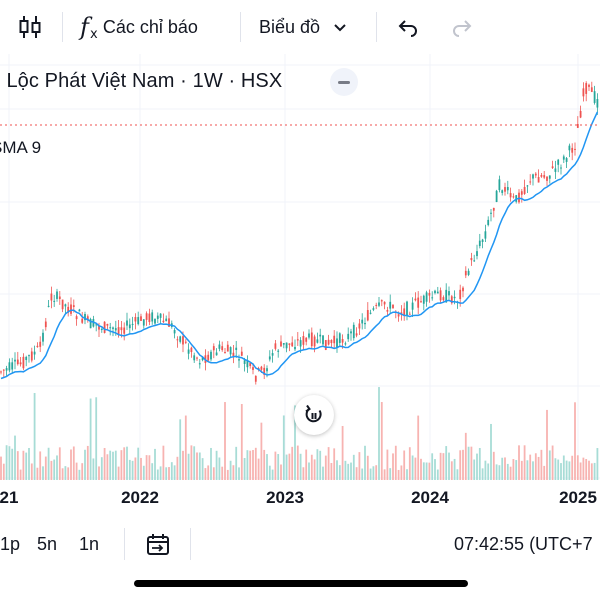 The image size is (600, 600). I want to click on range-5n-button: 5n, so click(47, 544).